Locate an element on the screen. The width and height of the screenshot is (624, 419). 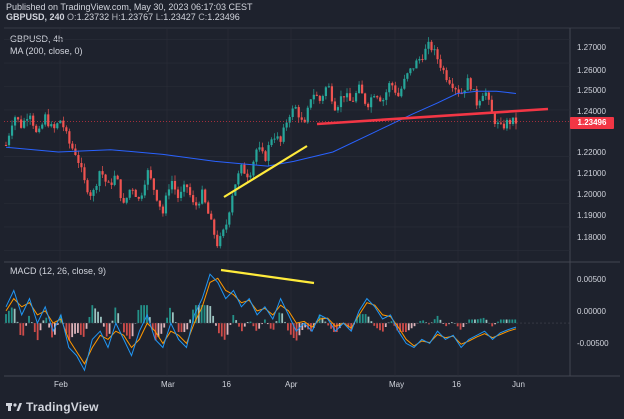
tradingview-branding: TradingView is located at coordinates (52, 407).